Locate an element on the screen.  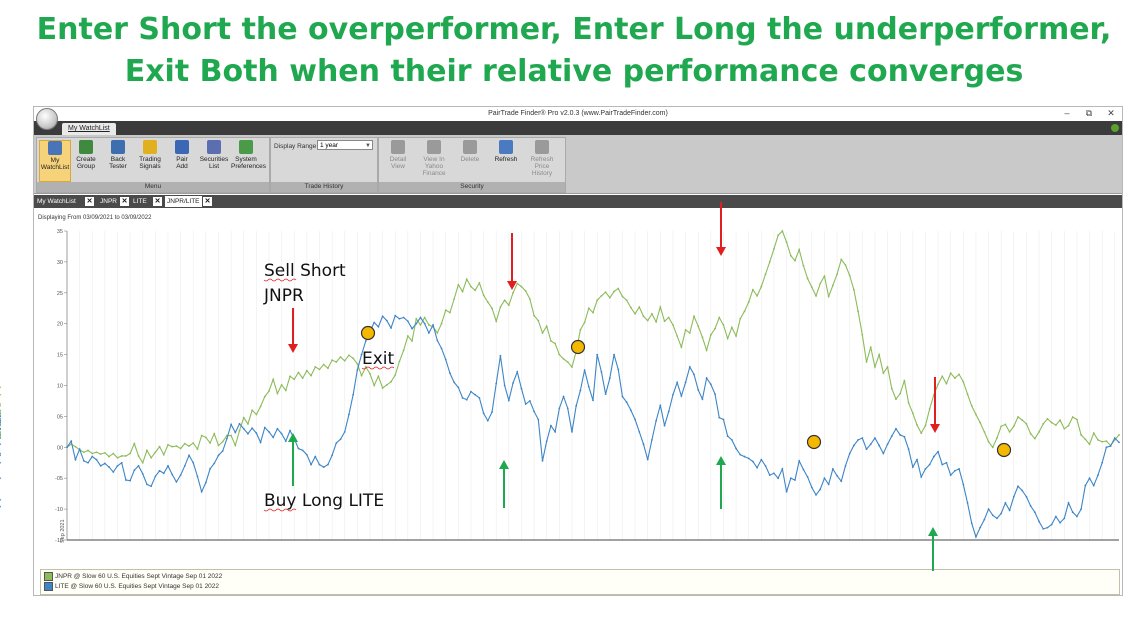
button-label-line-1: Trading is located at coordinates (150, 159).